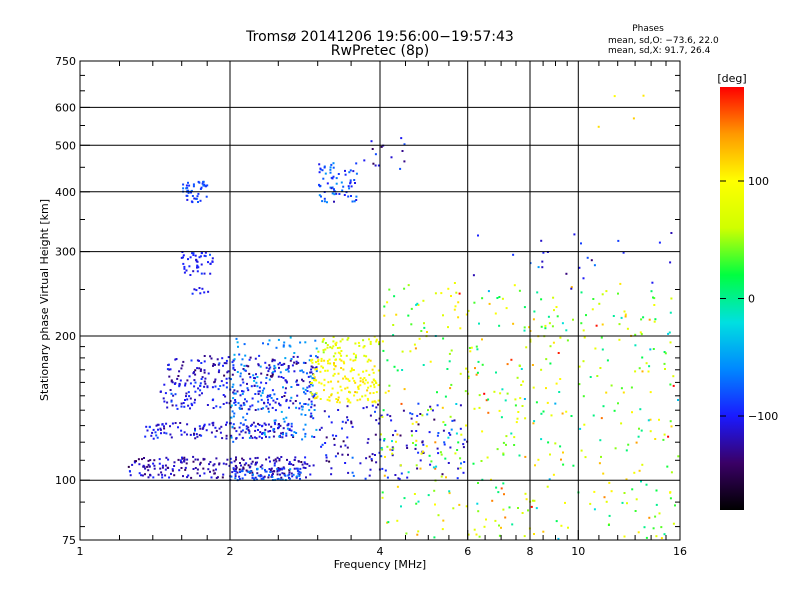 Image resolution: width=800 pixels, height=604 pixels. What do you see at coordinates (758, 181) in the screenshot?
I see `colorbar-tick-label: 100` at bounding box center [758, 181].